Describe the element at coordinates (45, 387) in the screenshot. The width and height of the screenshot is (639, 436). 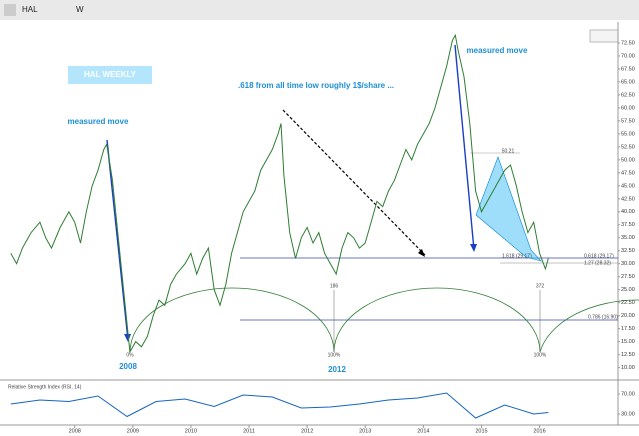
I see `panel-title: Relative Strength Index (RSI, 14)` at that location.